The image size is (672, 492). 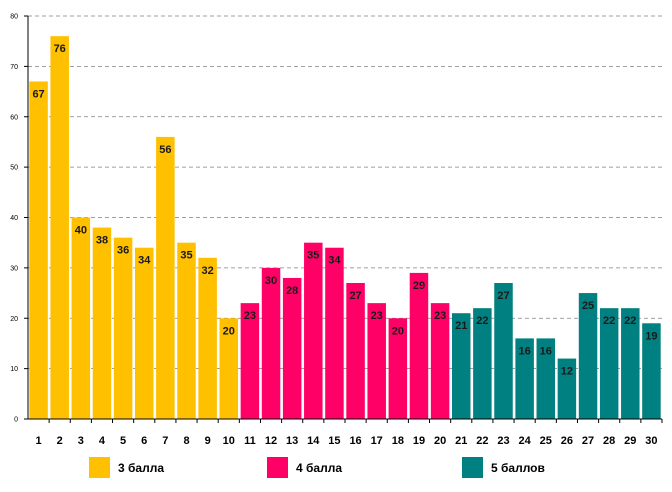 What do you see at coordinates (355, 296) in the screenshot?
I see `data-label-16: 27` at bounding box center [355, 296].